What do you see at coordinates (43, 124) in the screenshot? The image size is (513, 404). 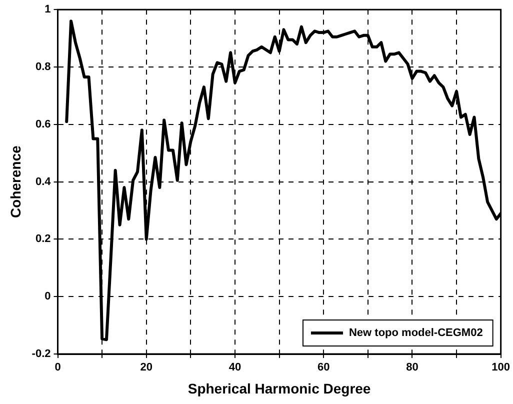 I see `y-tick-label: 0.6` at bounding box center [43, 124].